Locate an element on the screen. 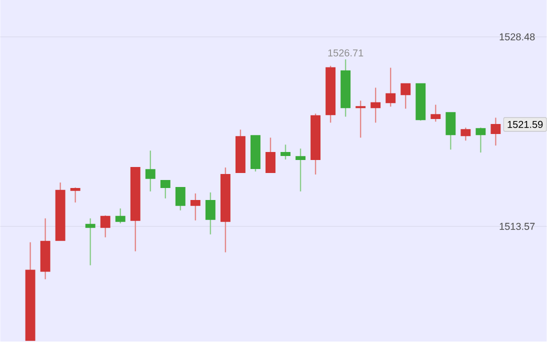  y-tick-label: 1513.57 is located at coordinates (517, 226).